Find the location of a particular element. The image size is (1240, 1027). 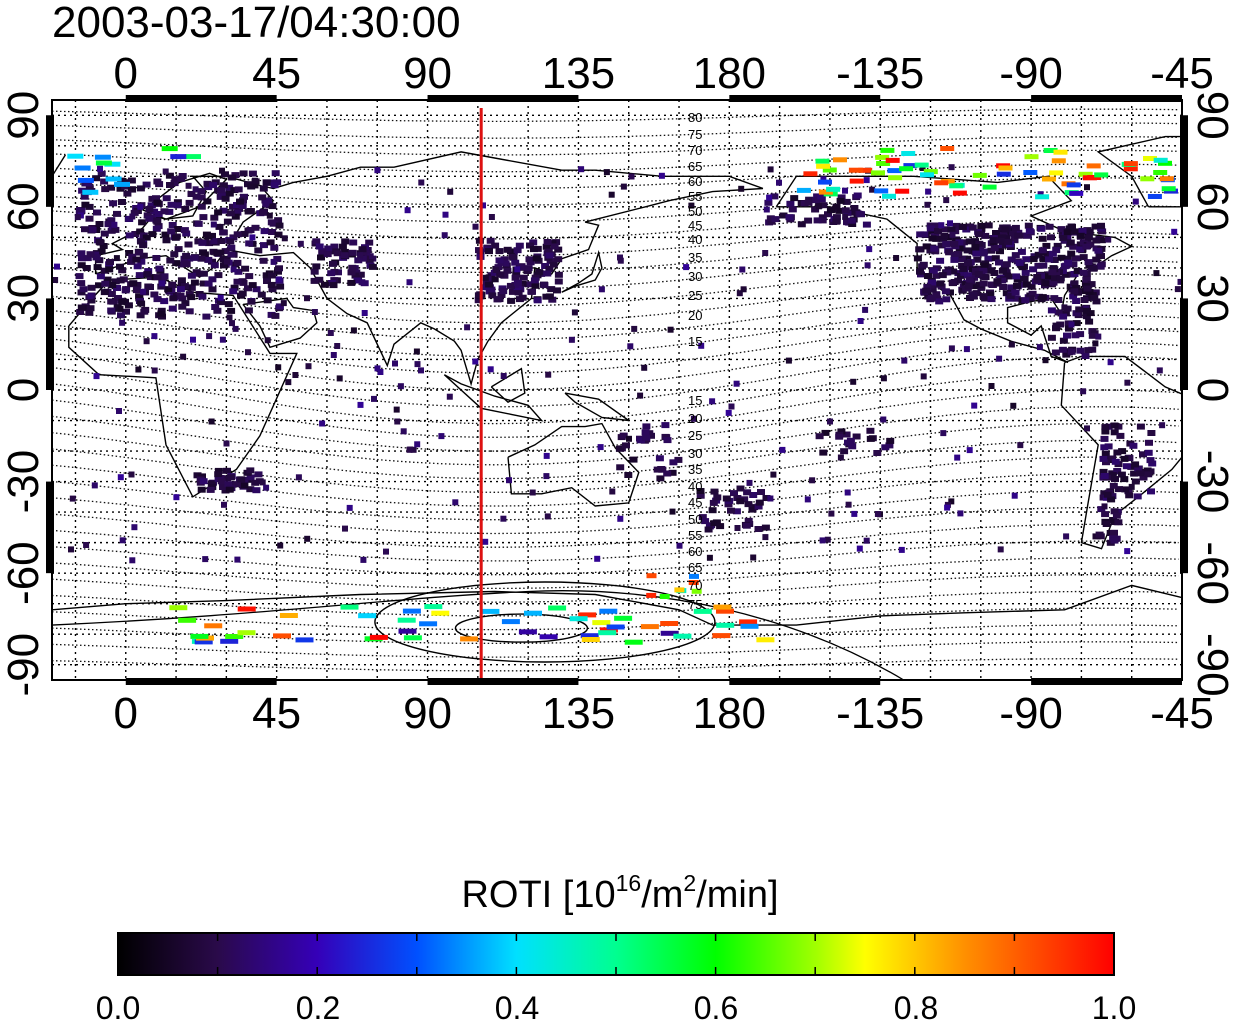

colorbar-title: ROTI [1016/m2/min] is located at coordinates (620, 893).